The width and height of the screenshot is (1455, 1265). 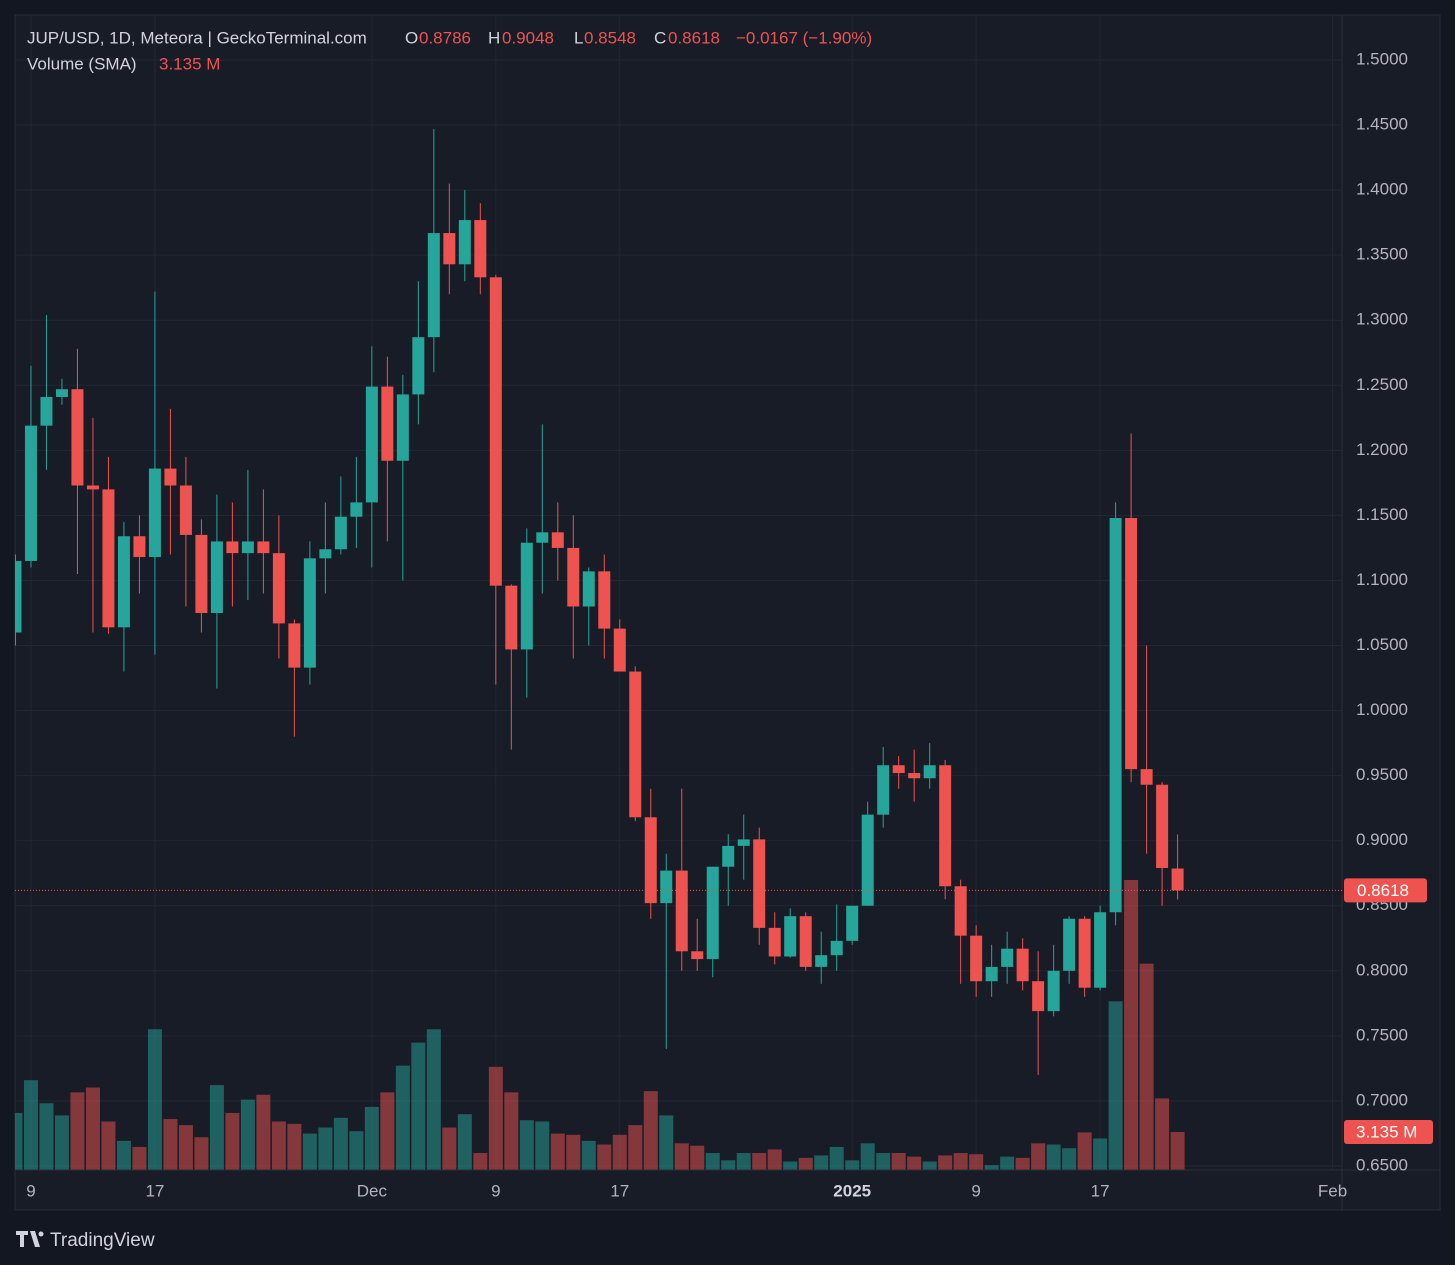 What do you see at coordinates (445, 37) in the screenshot?
I see `ohlc-open: 0.8786` at bounding box center [445, 37].